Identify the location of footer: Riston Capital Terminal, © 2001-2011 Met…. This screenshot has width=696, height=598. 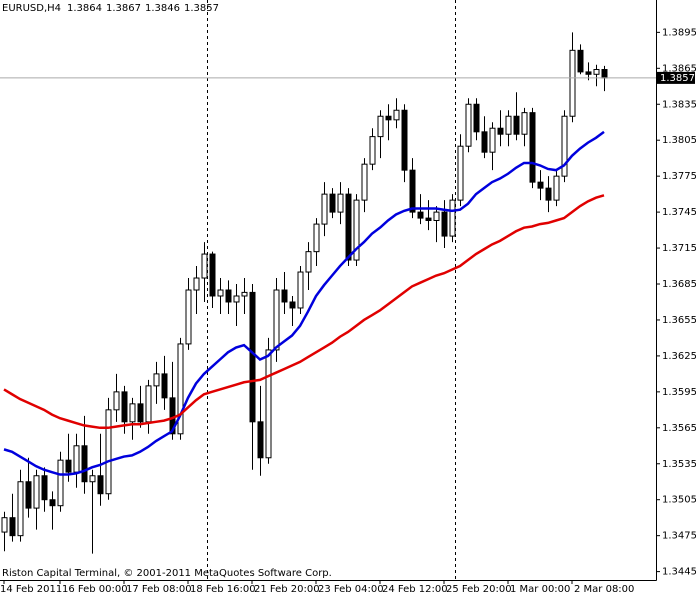
(167, 573).